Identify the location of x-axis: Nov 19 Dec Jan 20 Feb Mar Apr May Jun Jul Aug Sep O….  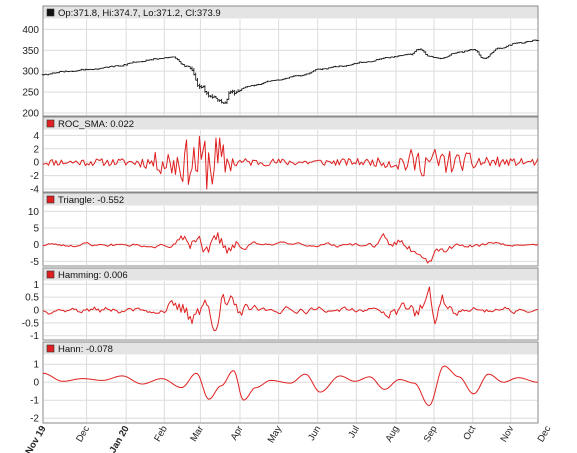
(288, 438).